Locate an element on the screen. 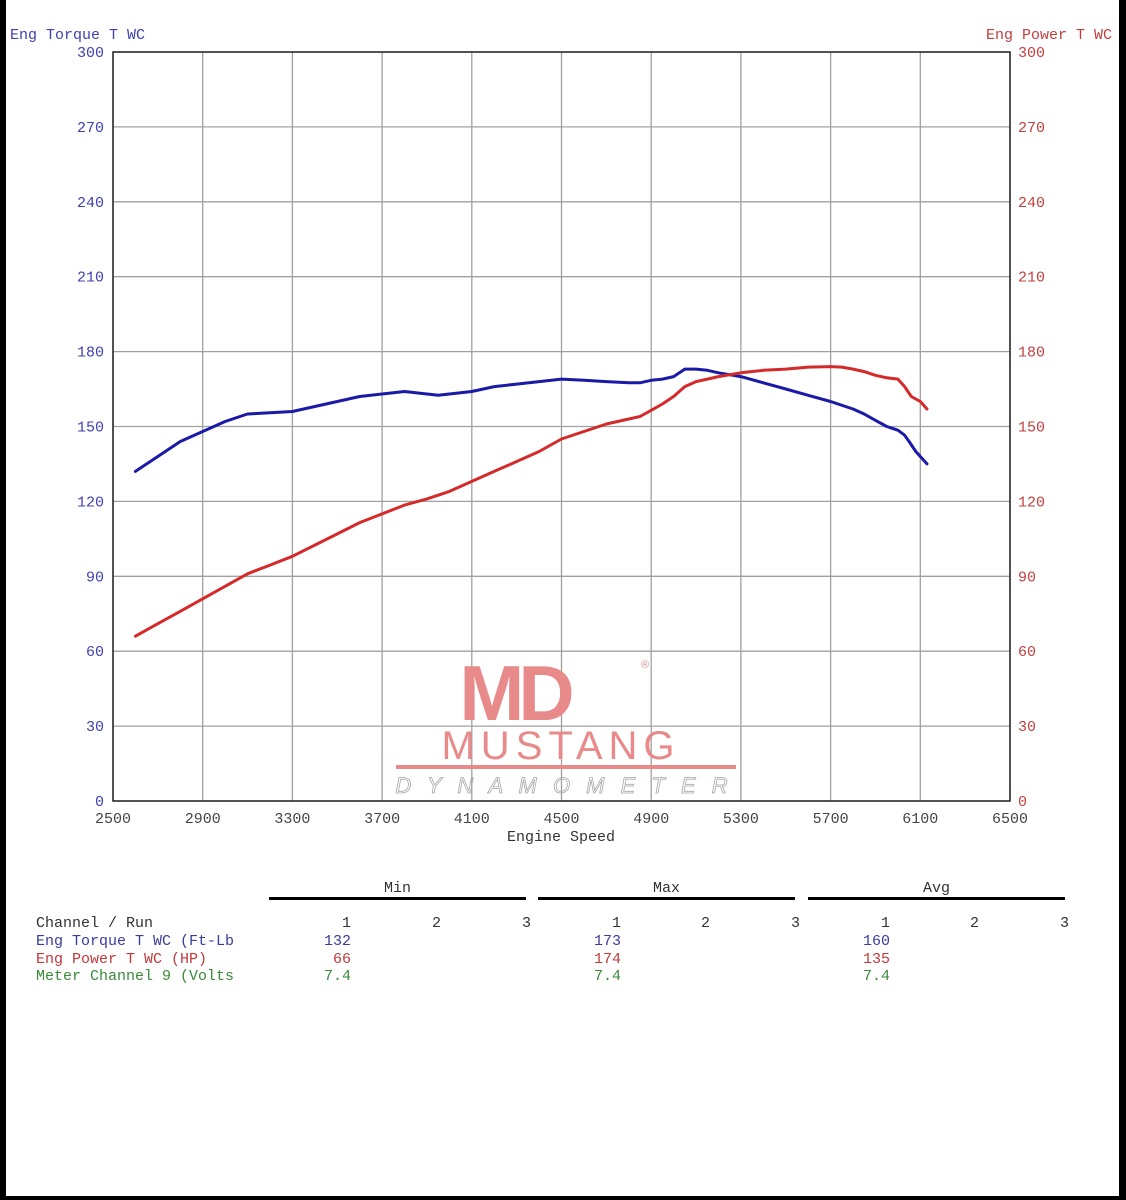  group-avg-rule is located at coordinates (936, 898).